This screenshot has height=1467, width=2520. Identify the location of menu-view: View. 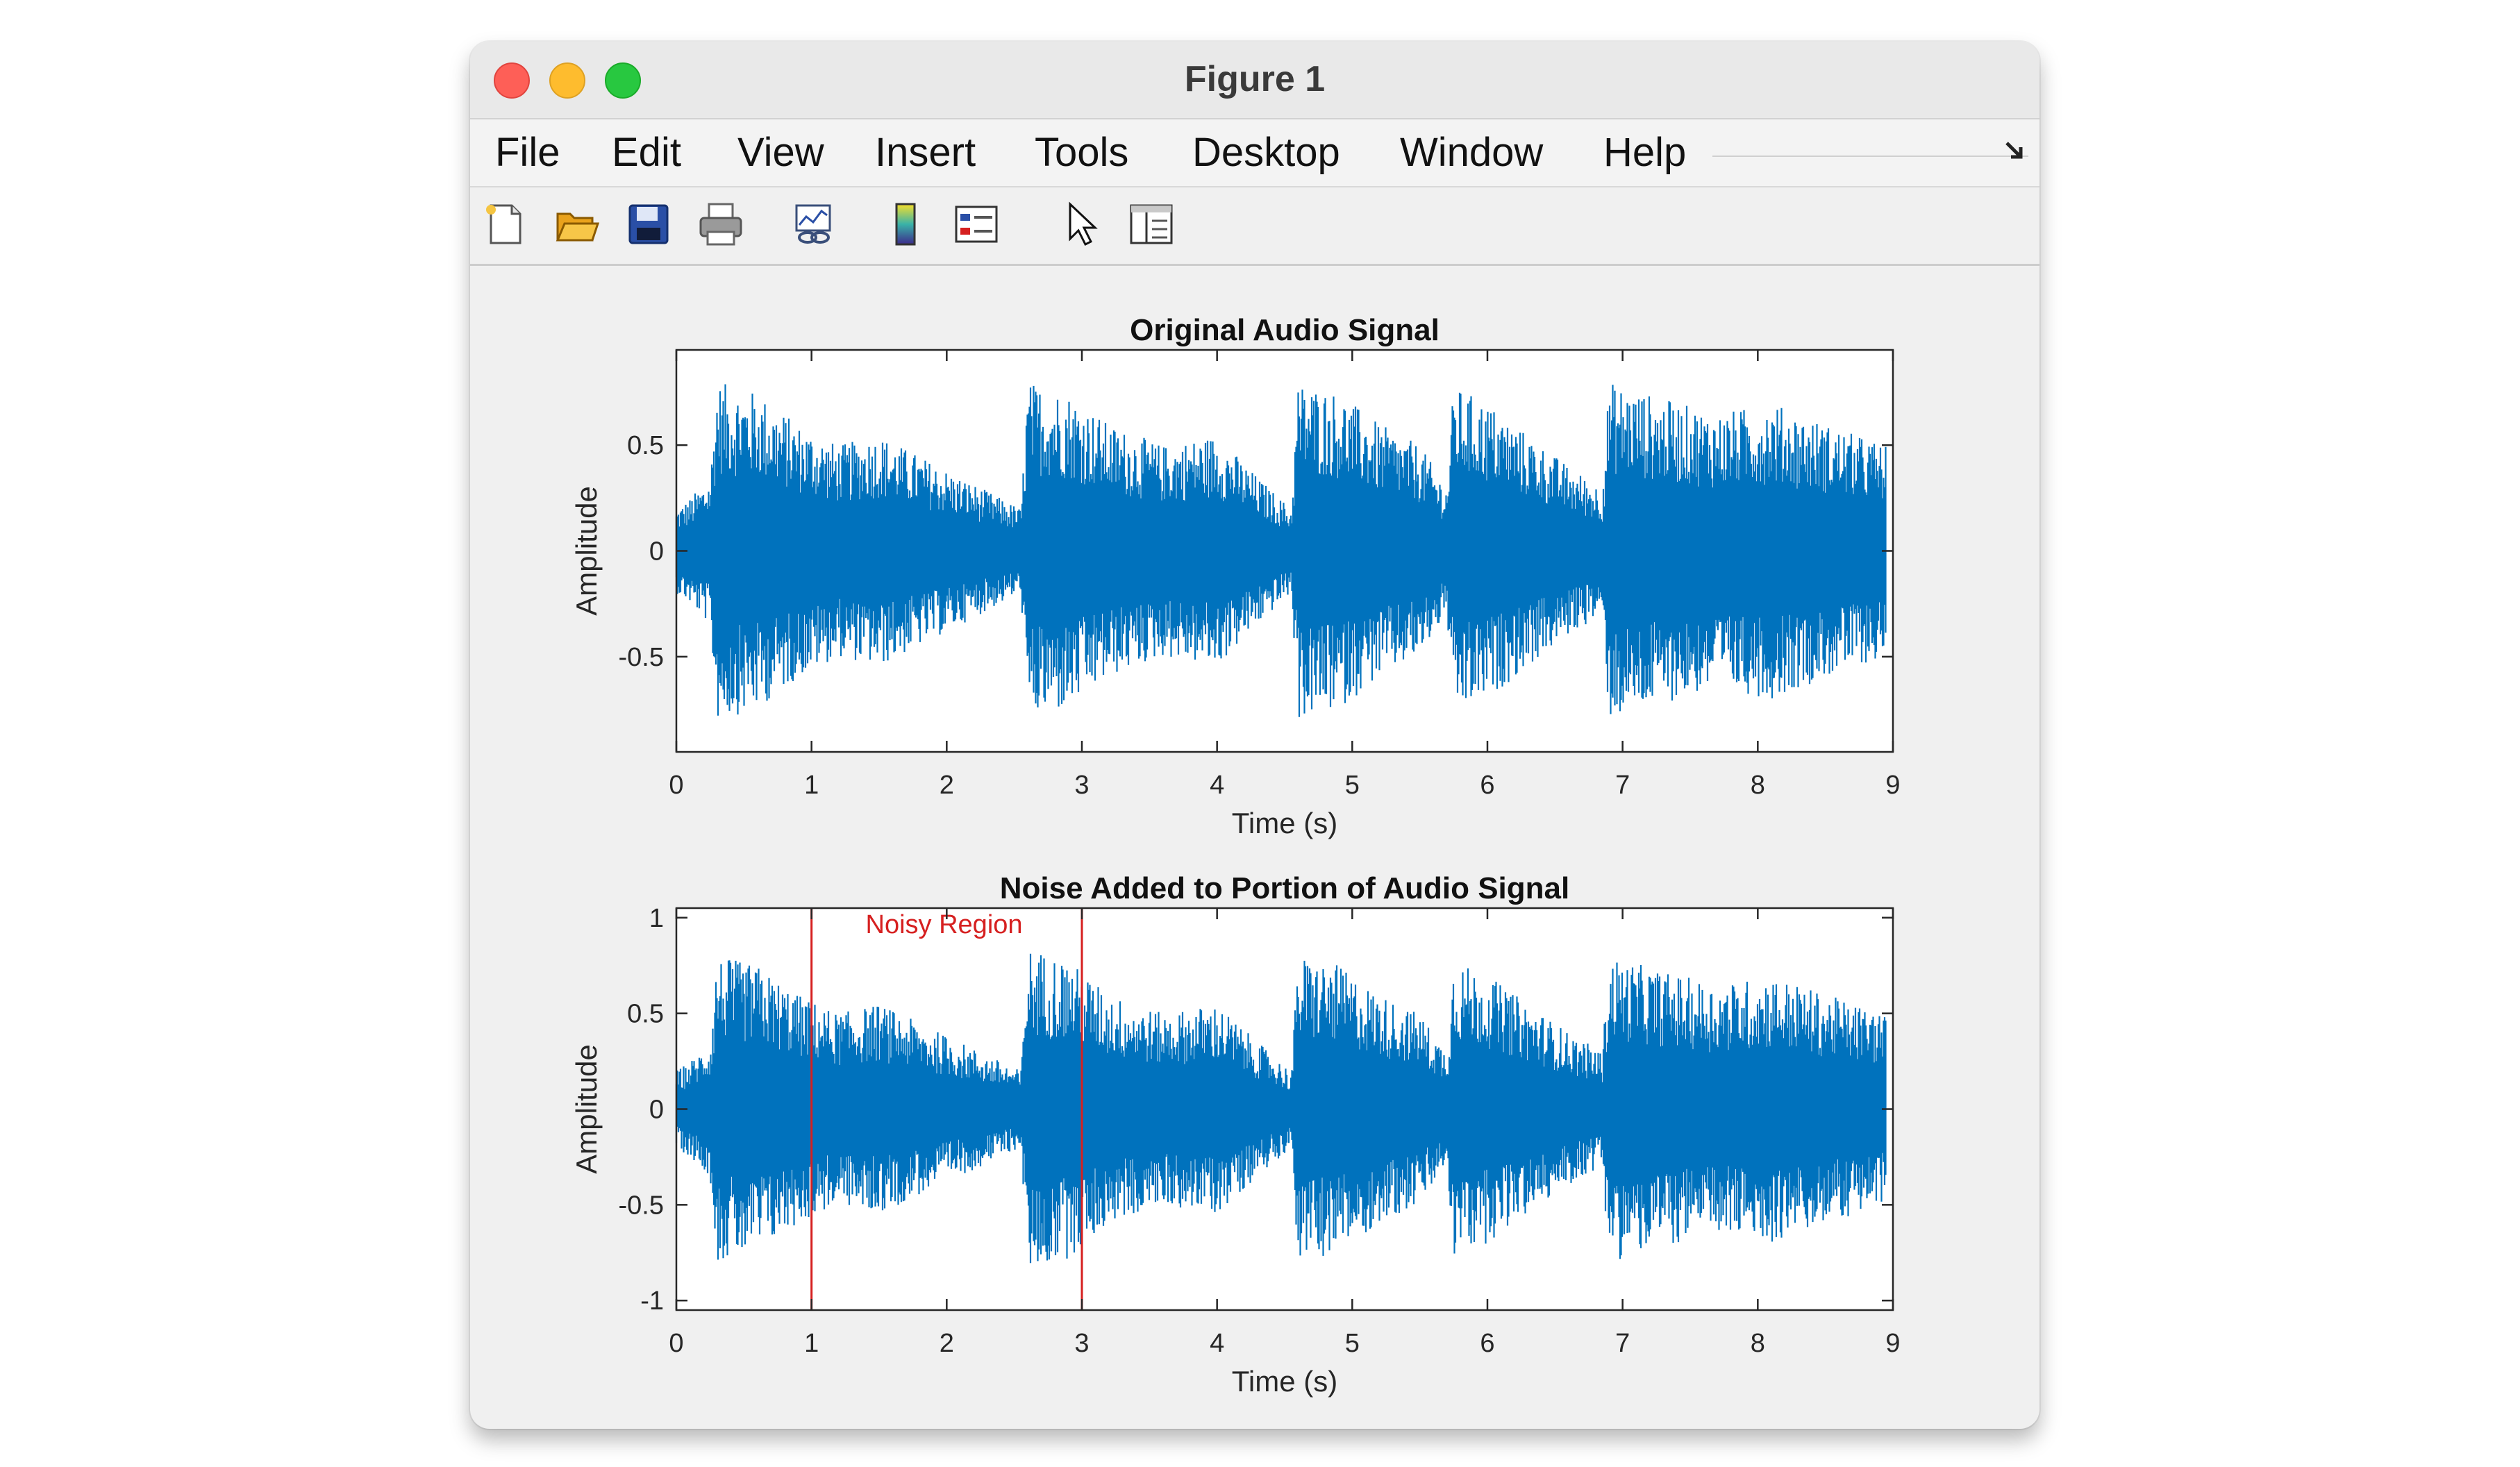
(781, 152).